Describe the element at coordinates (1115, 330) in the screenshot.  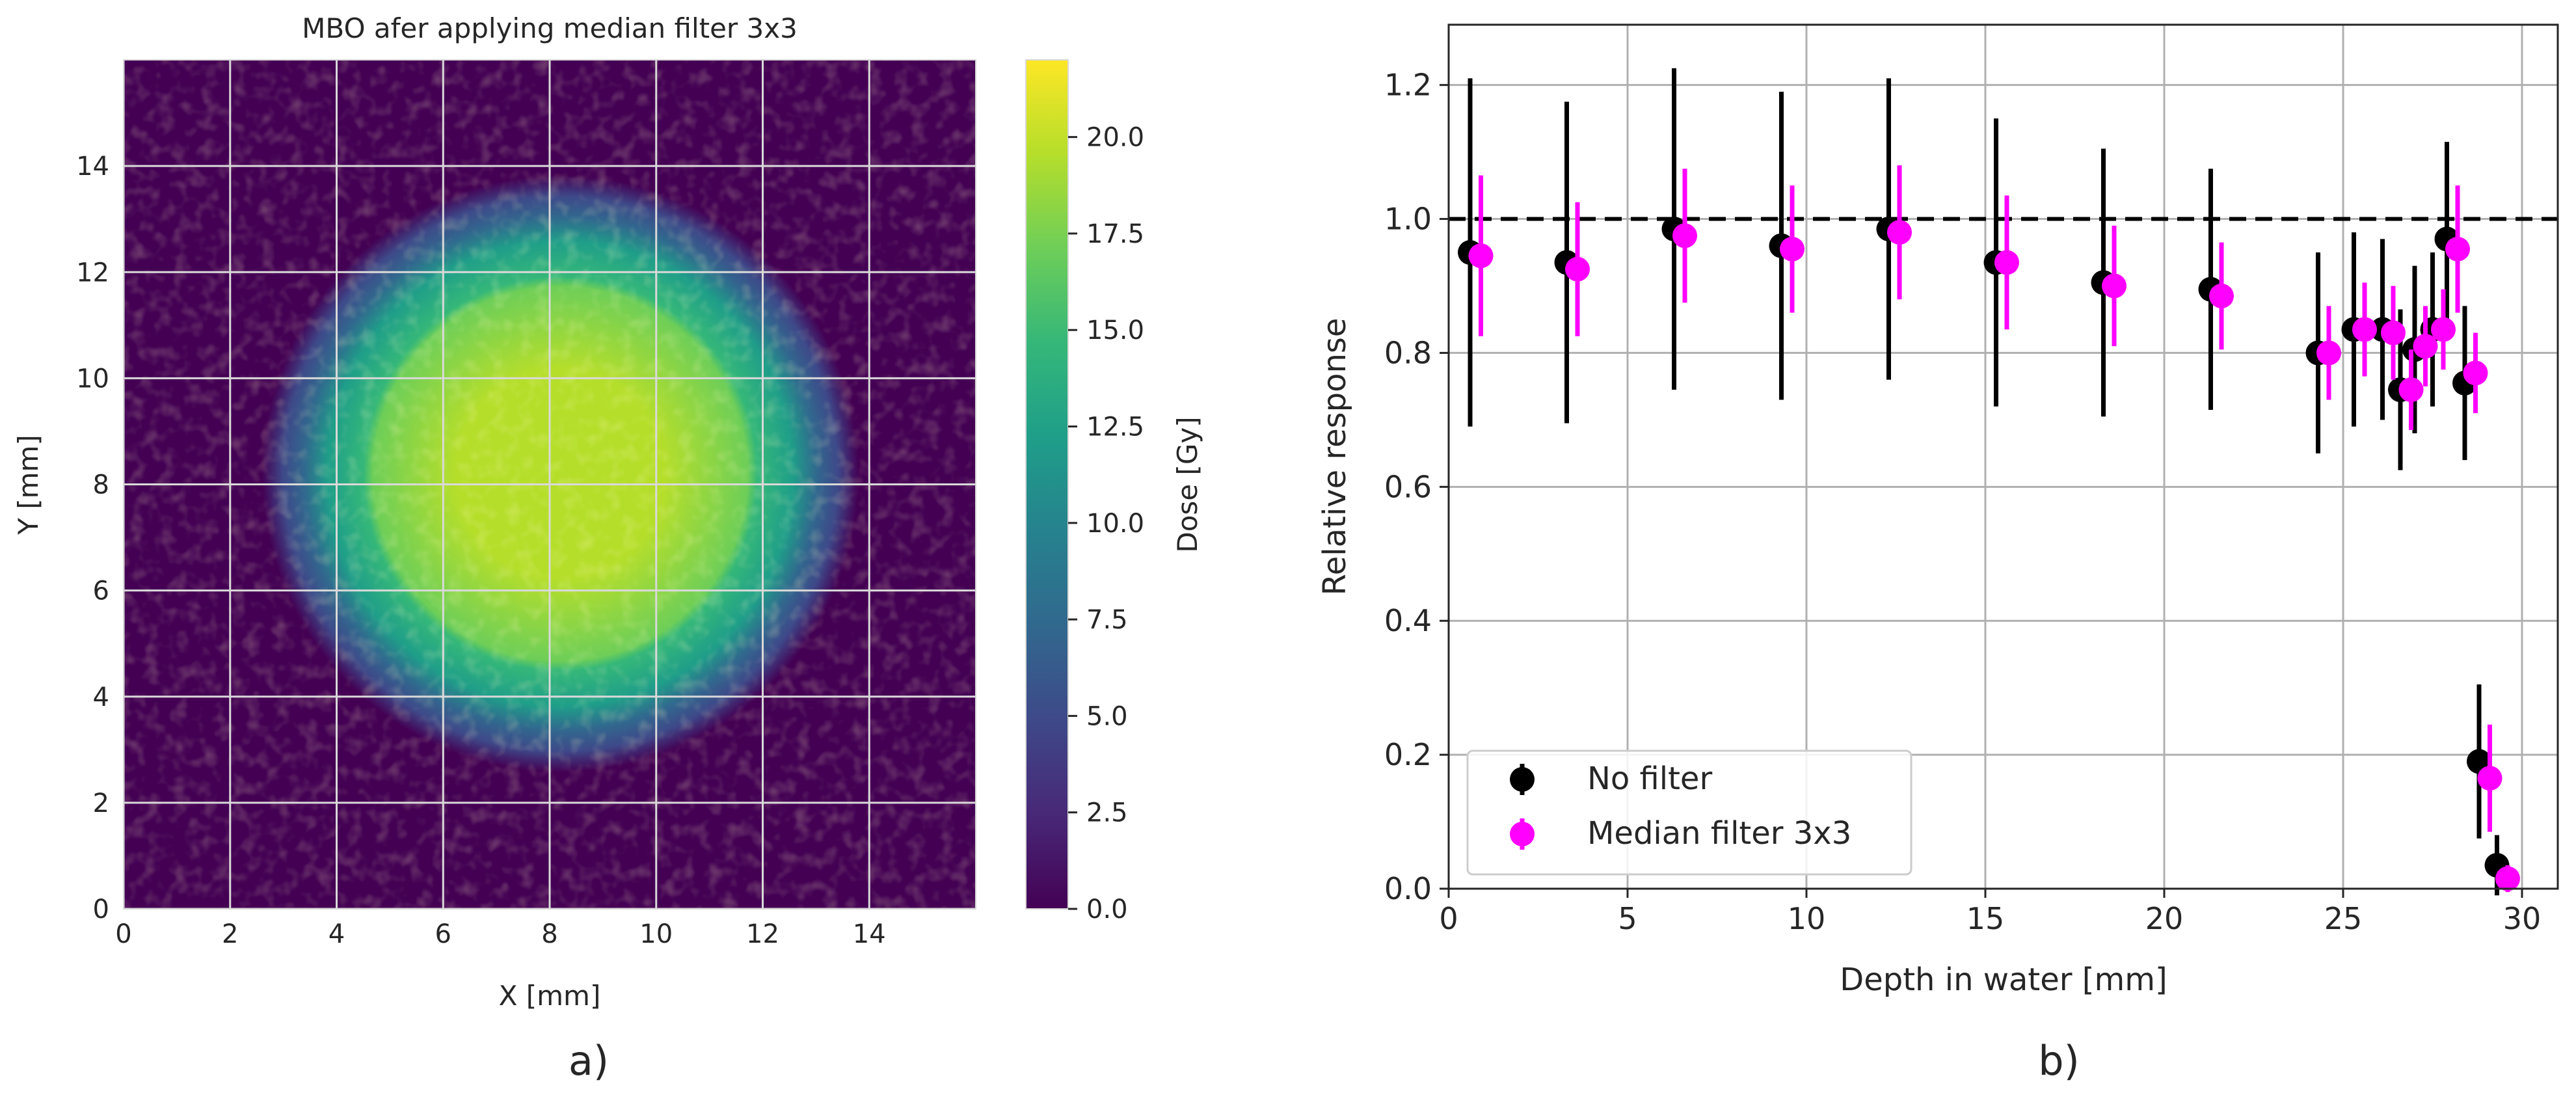
I see `colorbar-tick-label: 15.0` at that location.